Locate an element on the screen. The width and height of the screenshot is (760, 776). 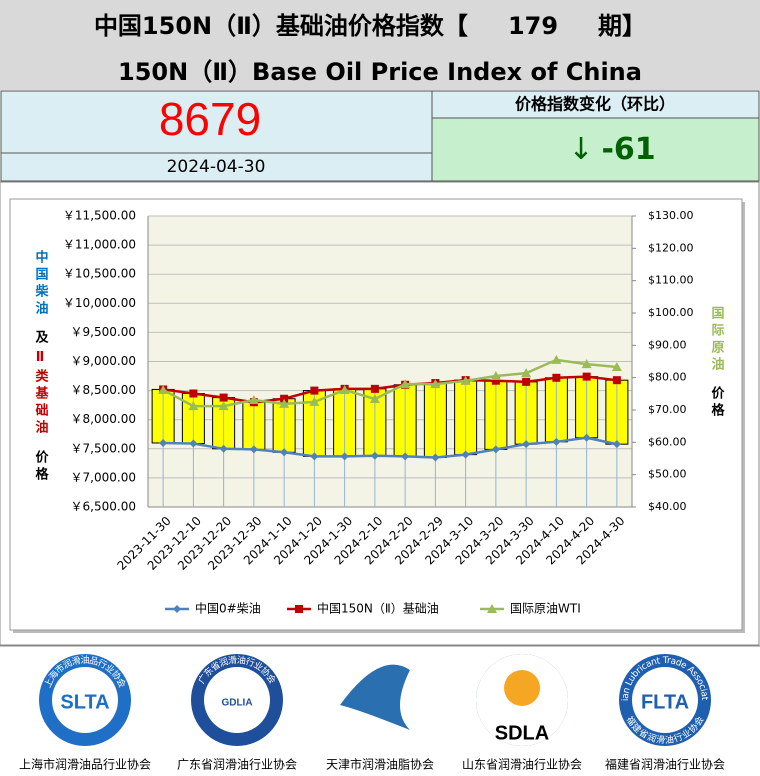
drop is located at coordinates (522, 688).